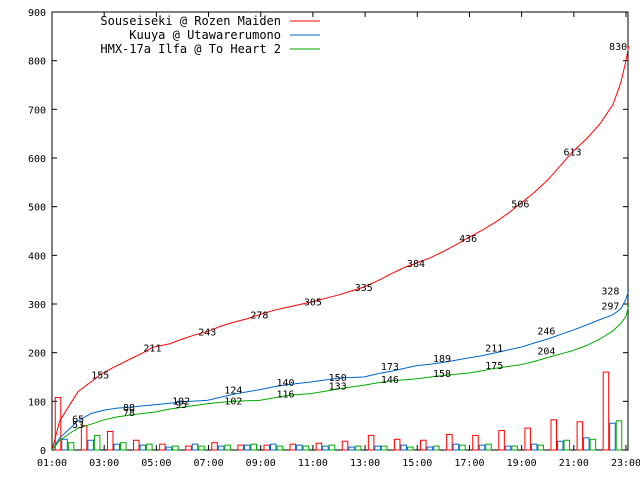  What do you see at coordinates (546, 331) in the screenshot?
I see `data-label: 246` at bounding box center [546, 331].